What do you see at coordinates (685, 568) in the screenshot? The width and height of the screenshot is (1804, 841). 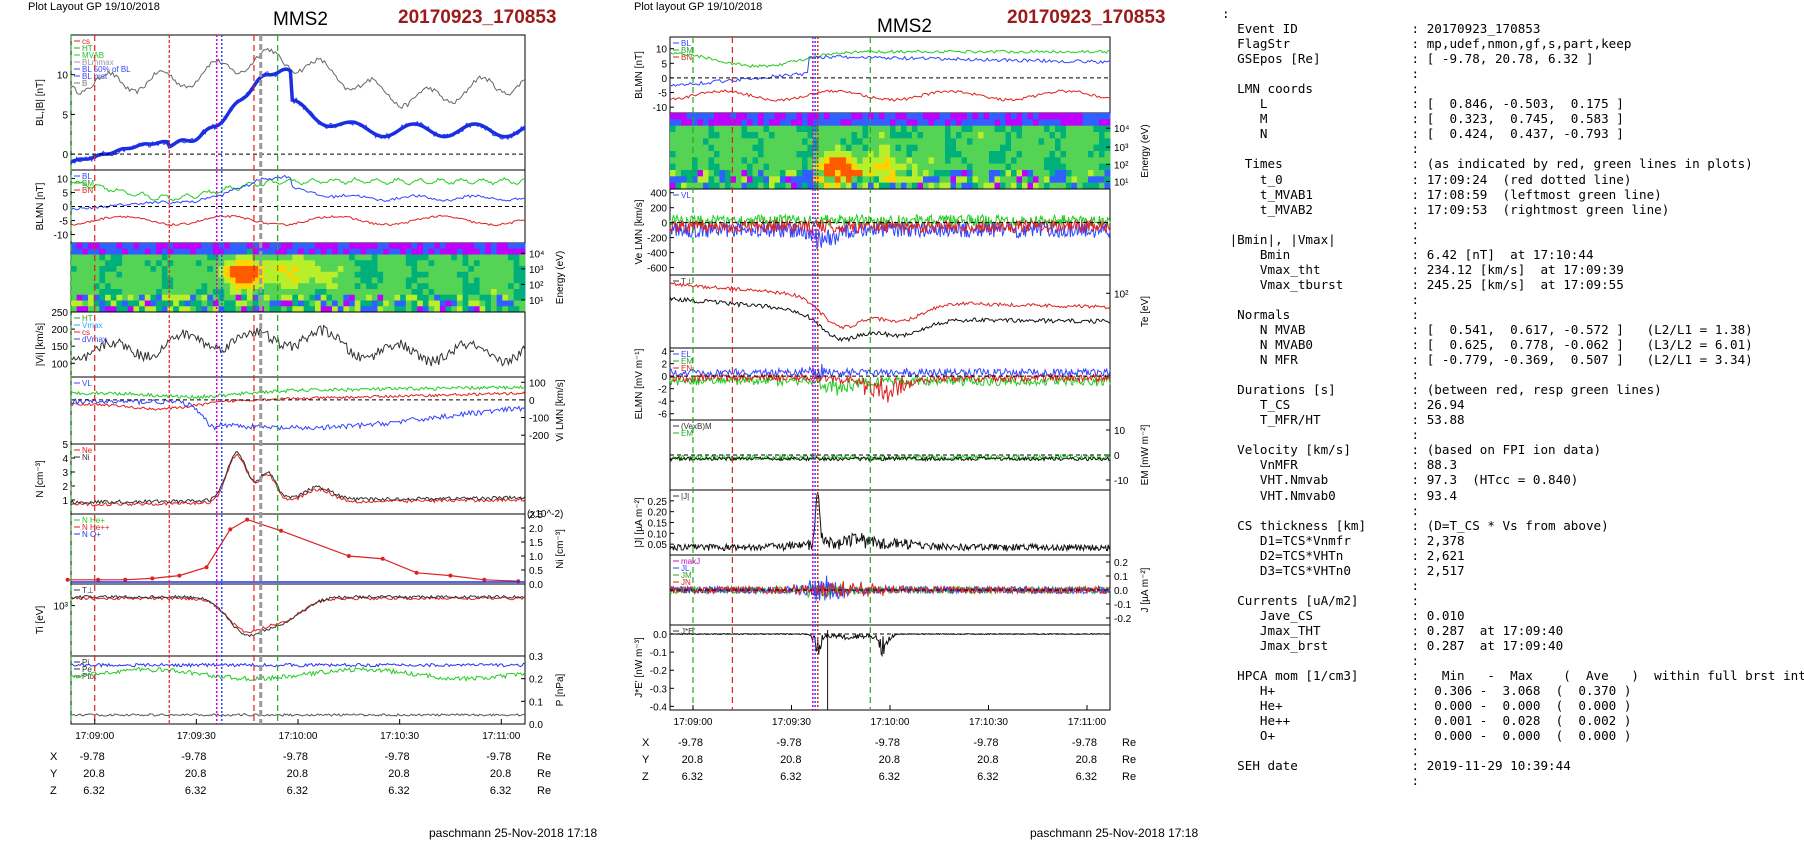 I see `legend-entry: JL` at bounding box center [685, 568].